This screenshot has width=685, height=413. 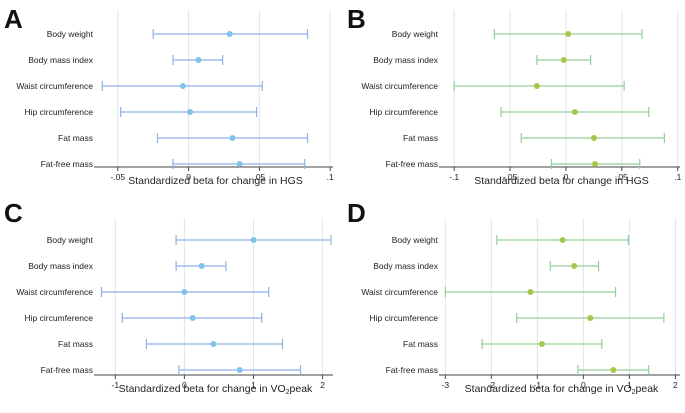 I want to click on panel-letter-a: A, so click(x=13, y=19).